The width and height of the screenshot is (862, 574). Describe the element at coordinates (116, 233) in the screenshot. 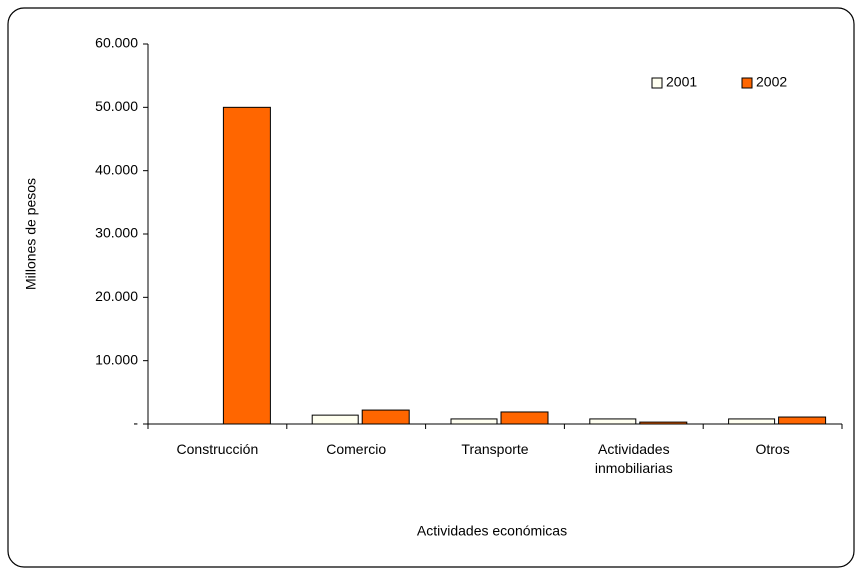

I see `y-tick-label: 30.000` at that location.